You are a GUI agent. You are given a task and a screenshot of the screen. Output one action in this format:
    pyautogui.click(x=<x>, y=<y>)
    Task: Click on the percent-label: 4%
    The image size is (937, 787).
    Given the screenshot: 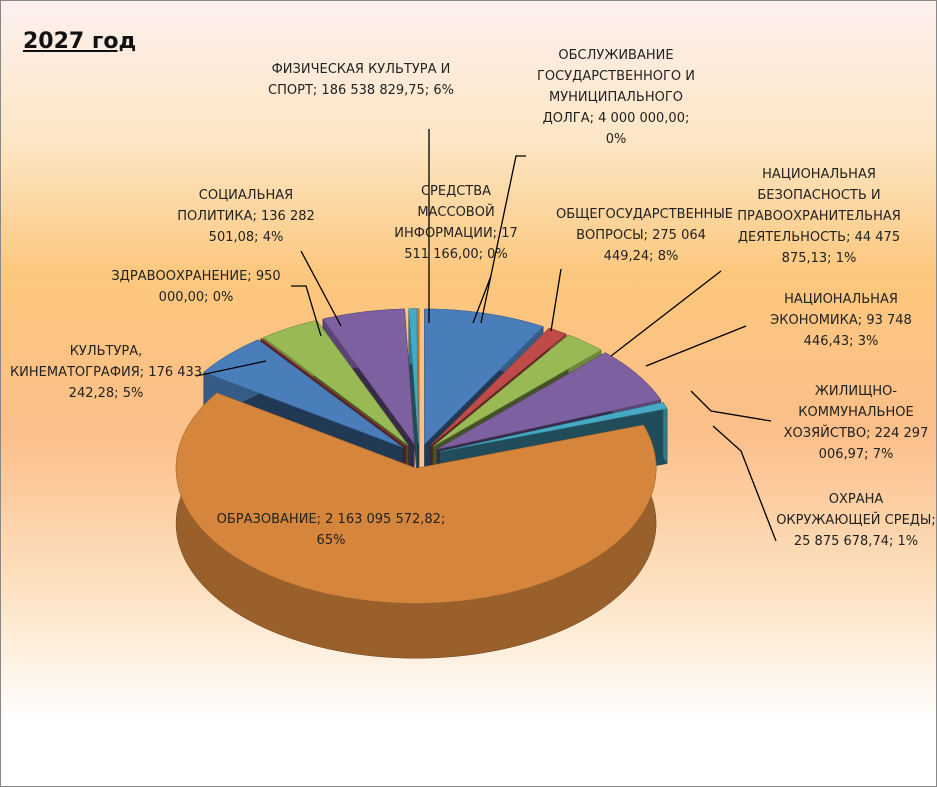 What is the action you would take?
    pyautogui.click(x=273, y=237)
    